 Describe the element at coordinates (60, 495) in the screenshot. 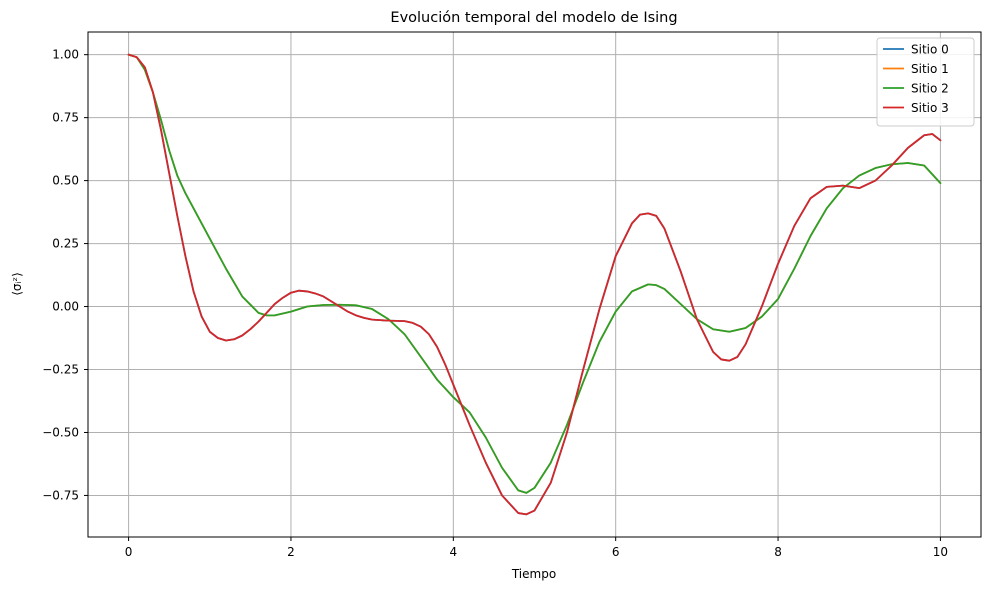

I see `y-tick-label: −0.75` at that location.